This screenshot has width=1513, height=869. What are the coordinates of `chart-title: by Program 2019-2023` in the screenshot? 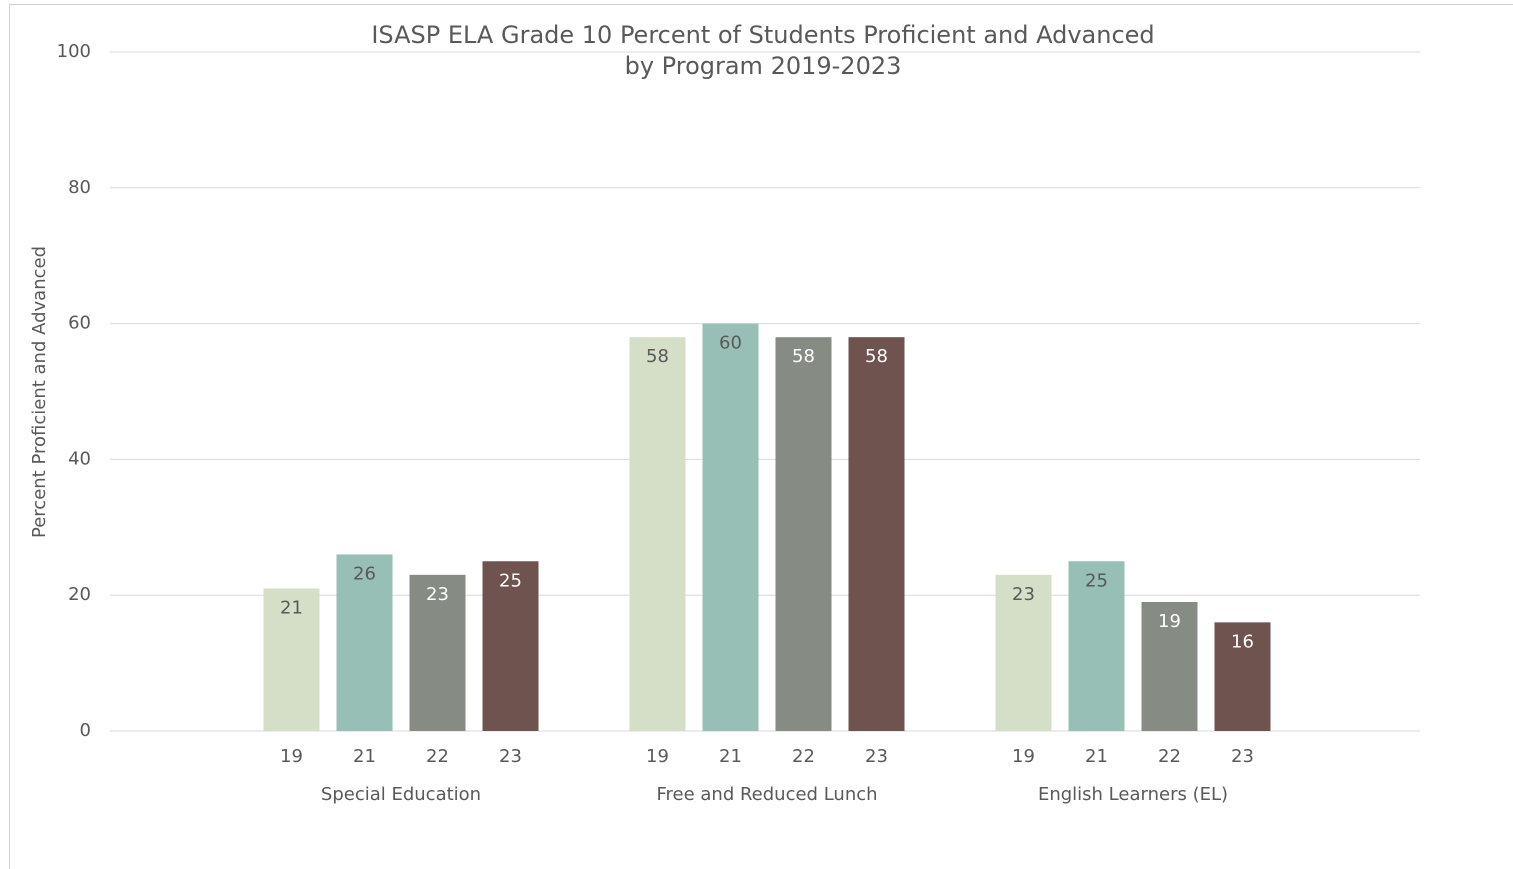 It's located at (763, 66).